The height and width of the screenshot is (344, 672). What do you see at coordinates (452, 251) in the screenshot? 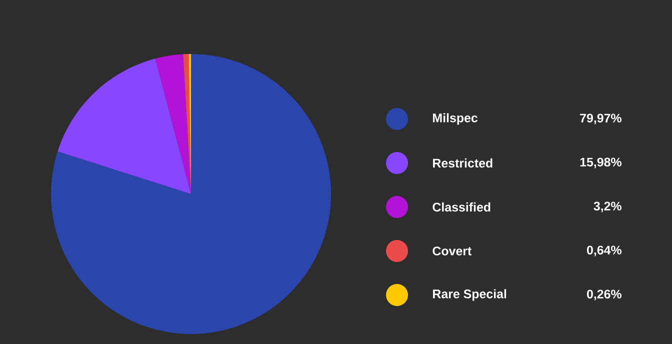
I see `legend-label: Covert` at bounding box center [452, 251].